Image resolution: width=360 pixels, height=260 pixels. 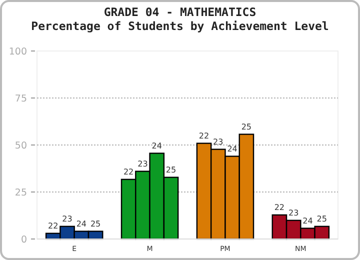 I want to click on series-label: 23, so click(x=67, y=219).